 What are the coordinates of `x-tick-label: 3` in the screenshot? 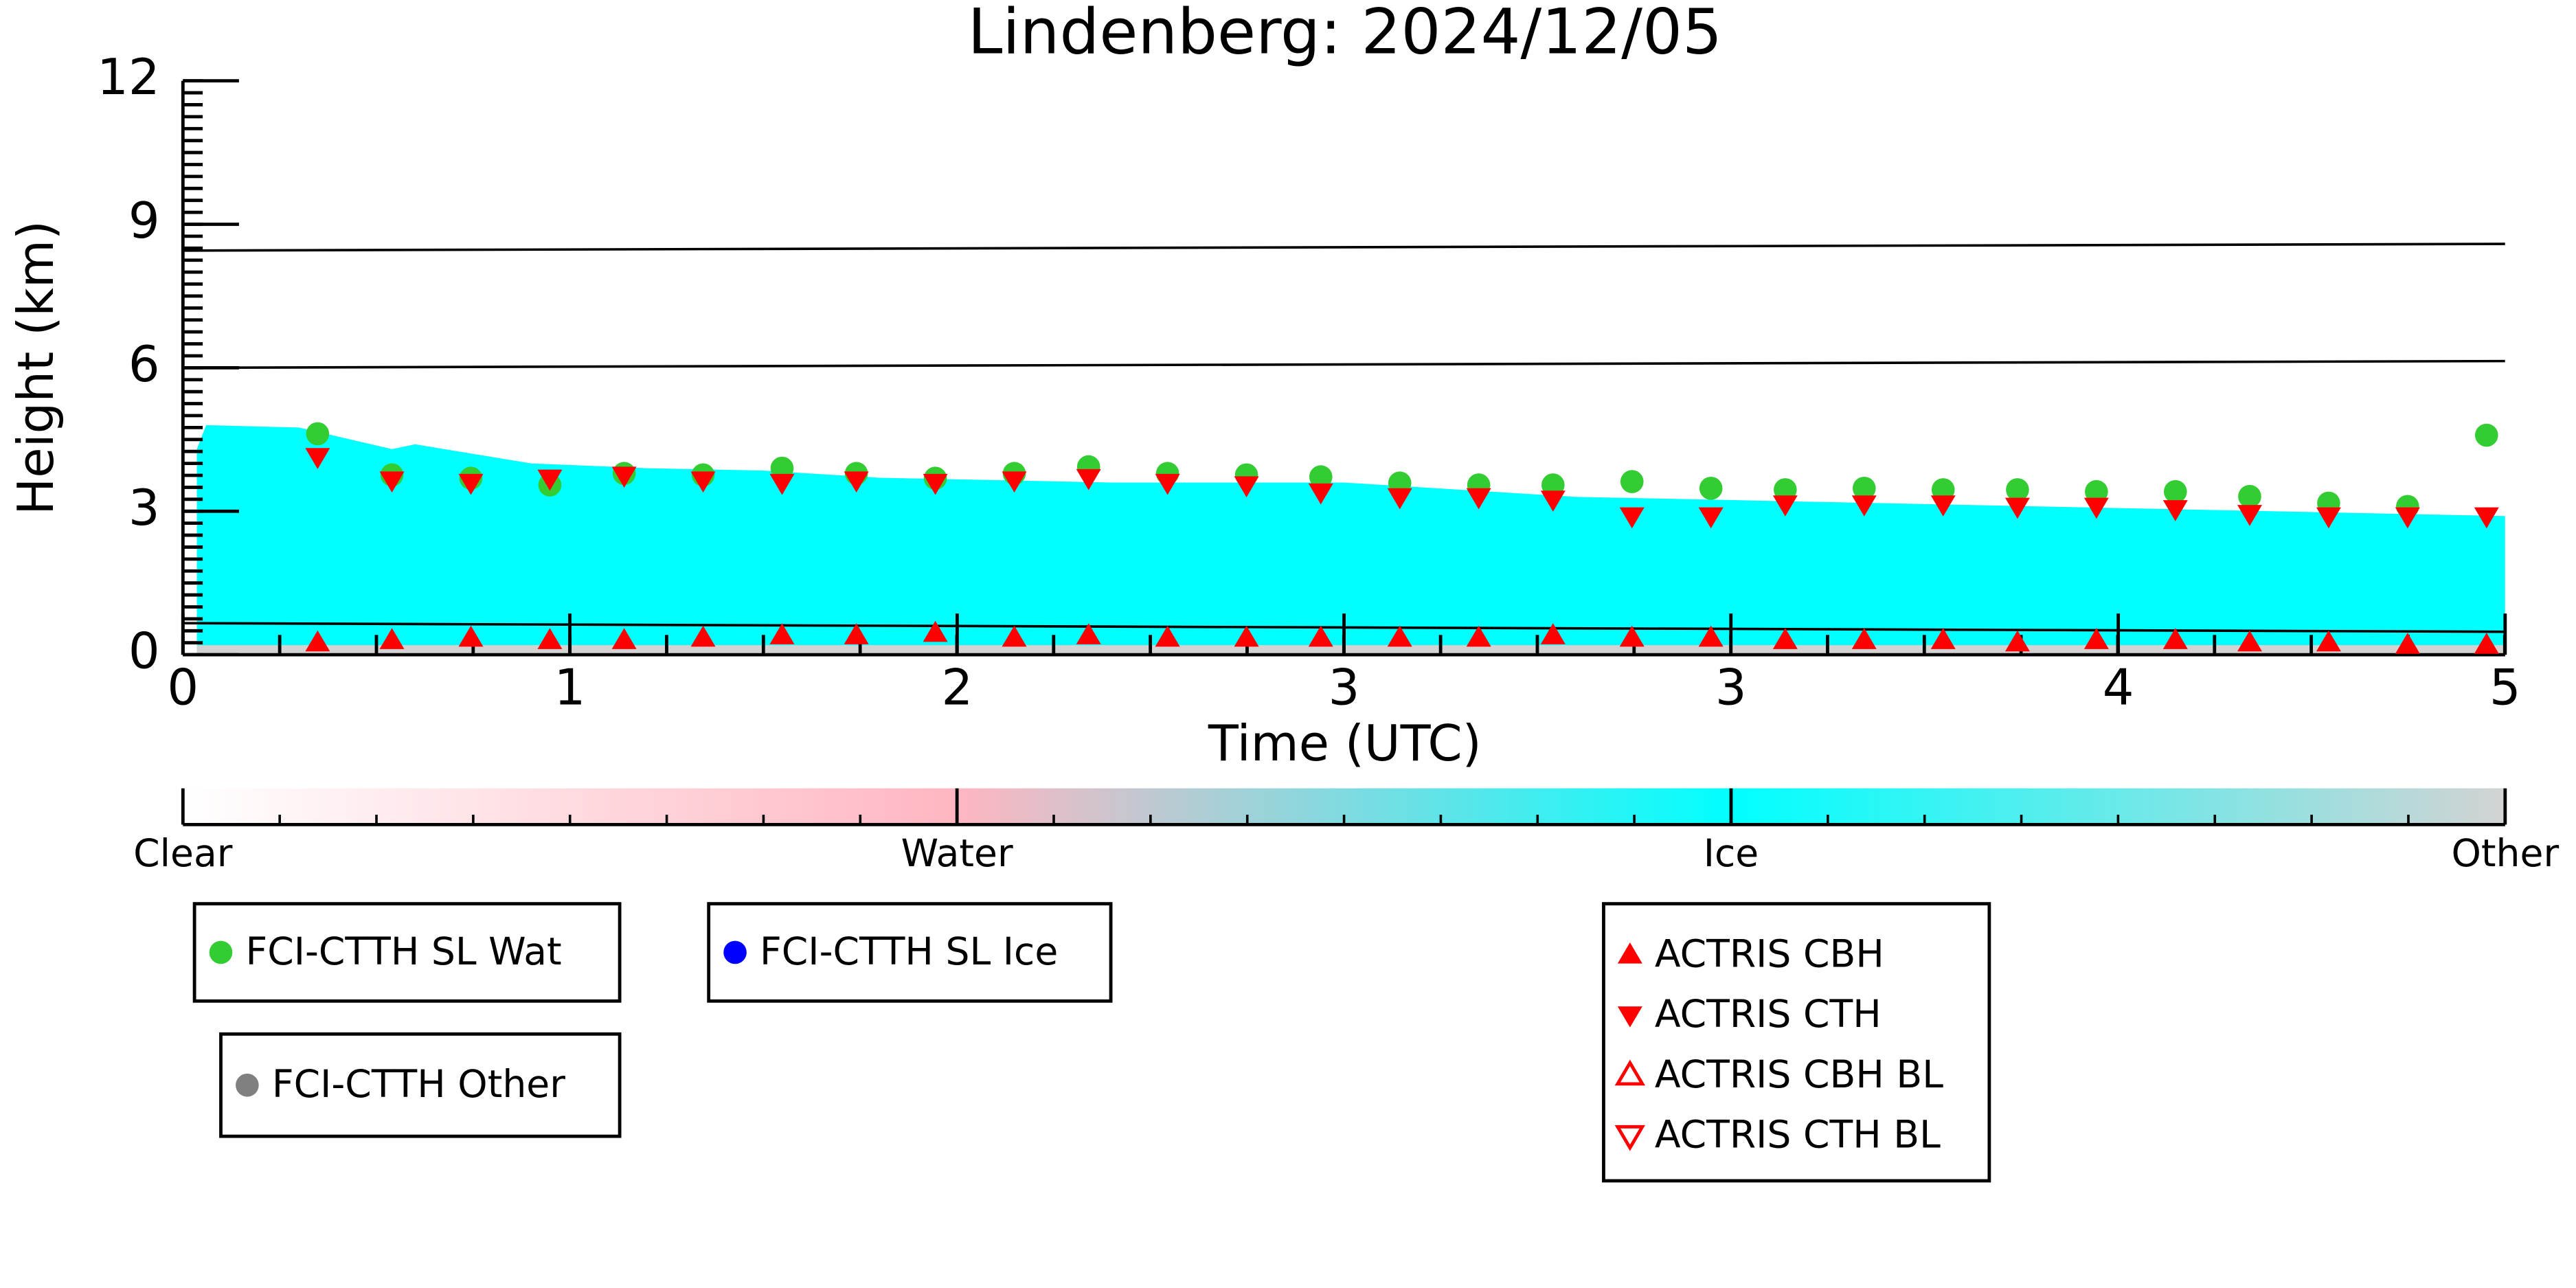 It's located at (1731, 687).